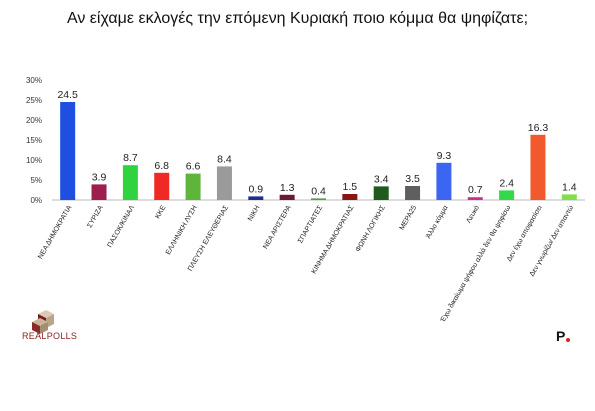 Image resolution: width=595 pixels, height=411 pixels. I want to click on category-label: ΝΙΚΗ, so click(254, 214).